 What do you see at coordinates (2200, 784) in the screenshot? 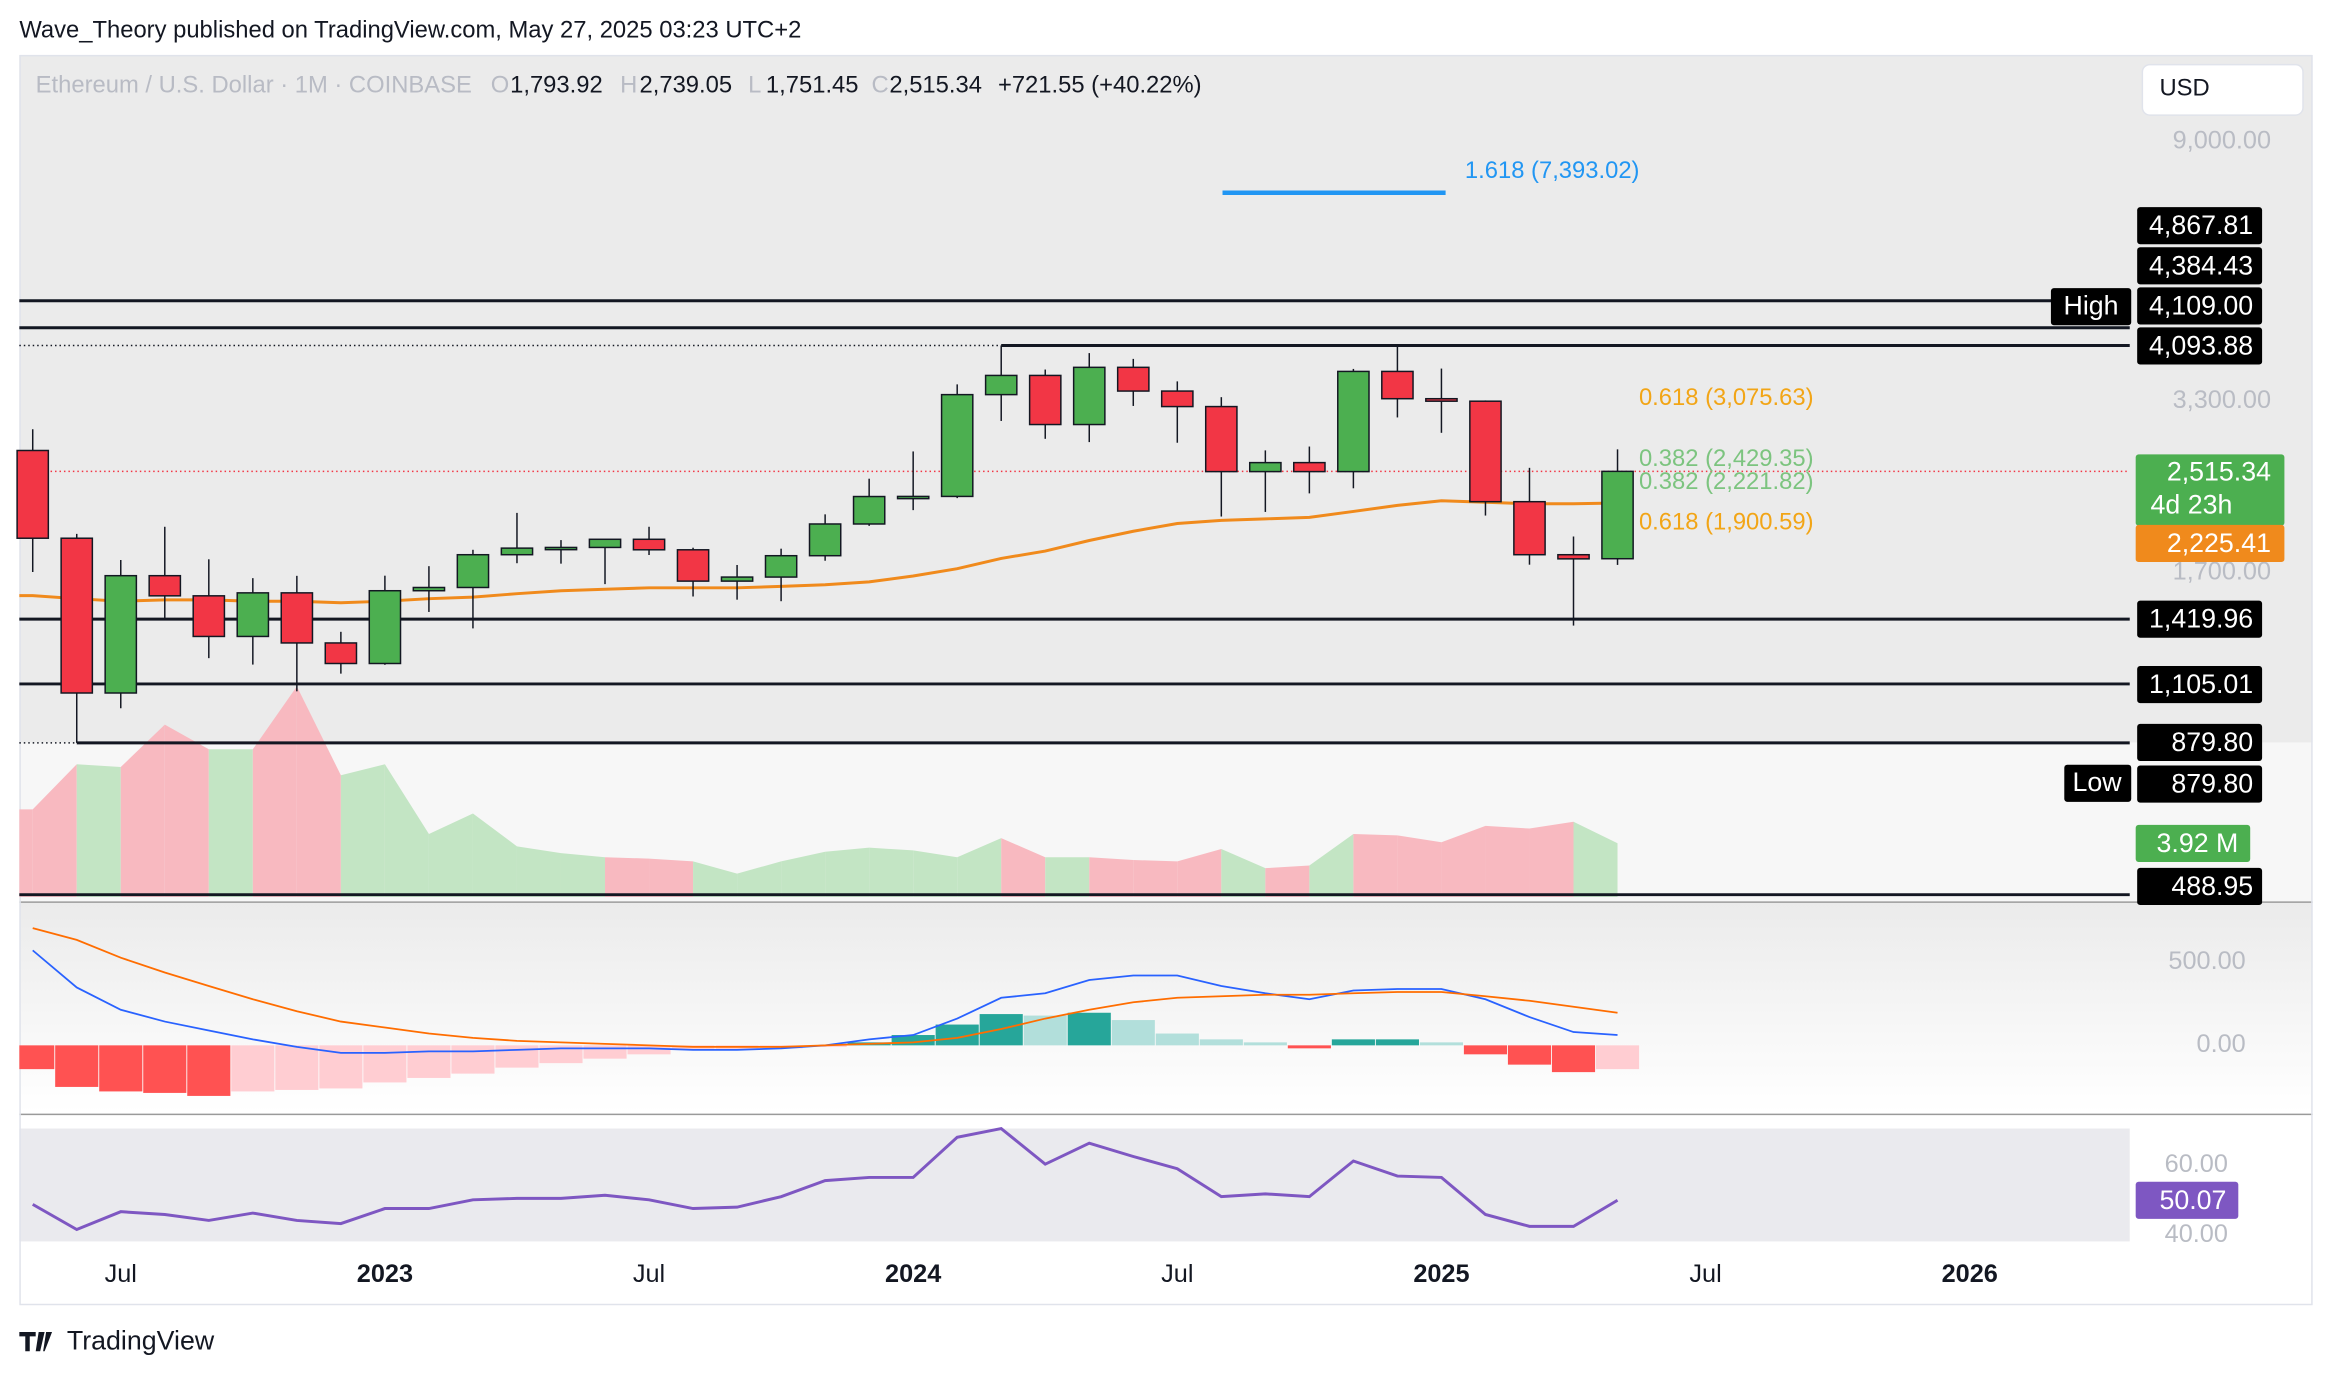
I see `low-value-box` at bounding box center [2200, 784].